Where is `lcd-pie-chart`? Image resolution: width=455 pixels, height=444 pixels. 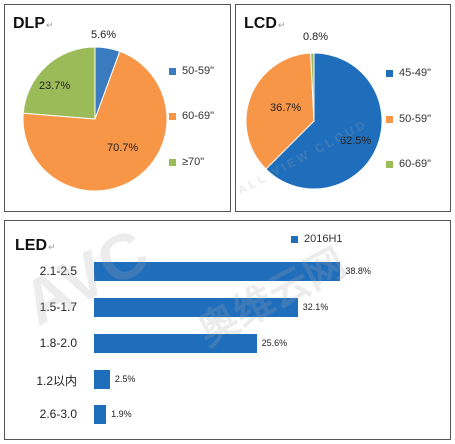 lcd-pie-chart is located at coordinates (314, 121).